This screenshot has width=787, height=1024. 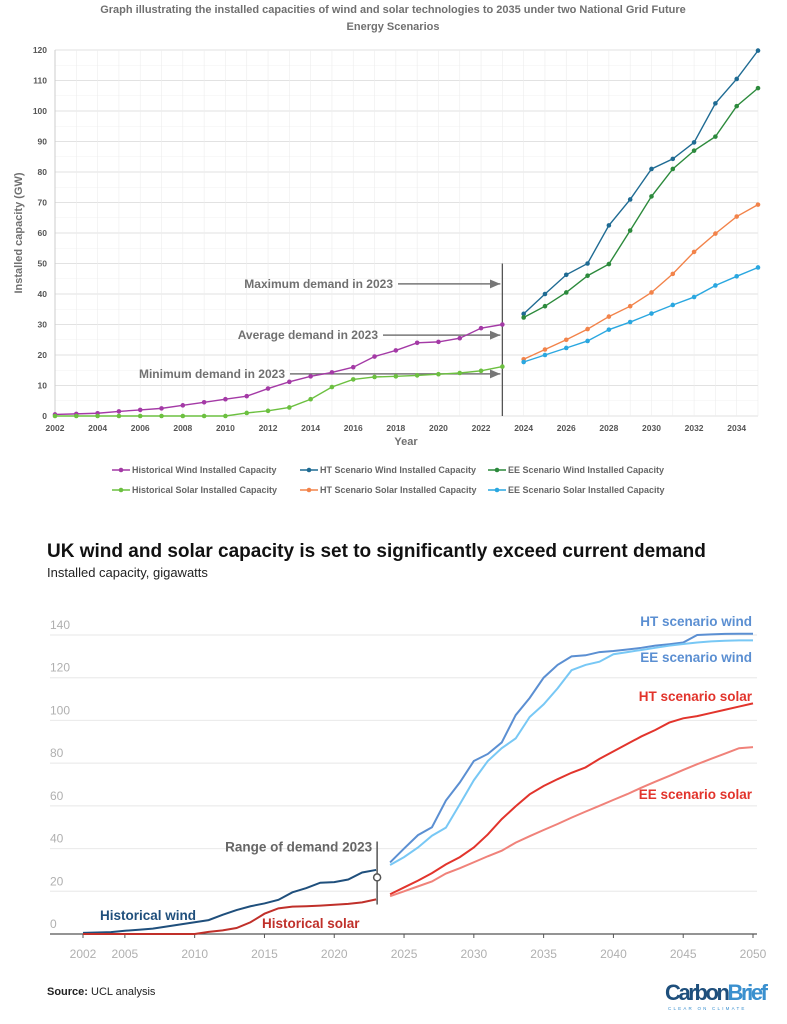 What do you see at coordinates (40, 50) in the screenshot?
I see `y-tick-label: 120` at bounding box center [40, 50].